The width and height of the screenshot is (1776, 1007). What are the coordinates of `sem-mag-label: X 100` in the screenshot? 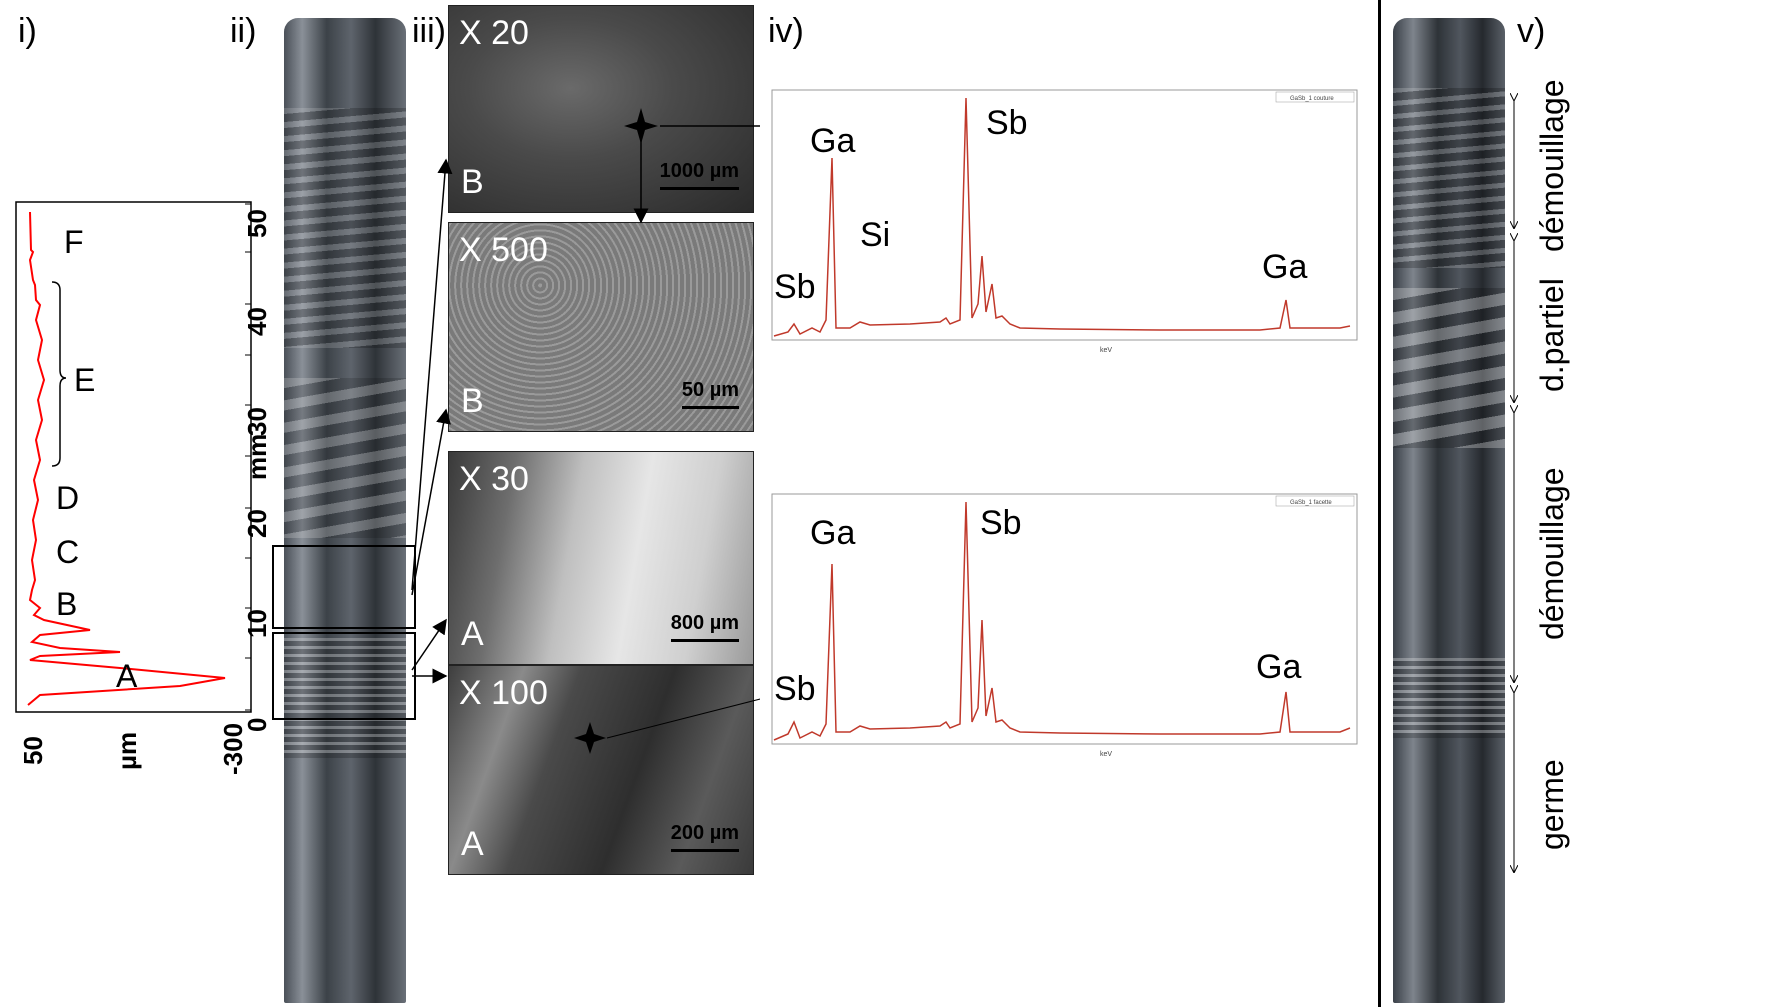 It's located at (503, 693).